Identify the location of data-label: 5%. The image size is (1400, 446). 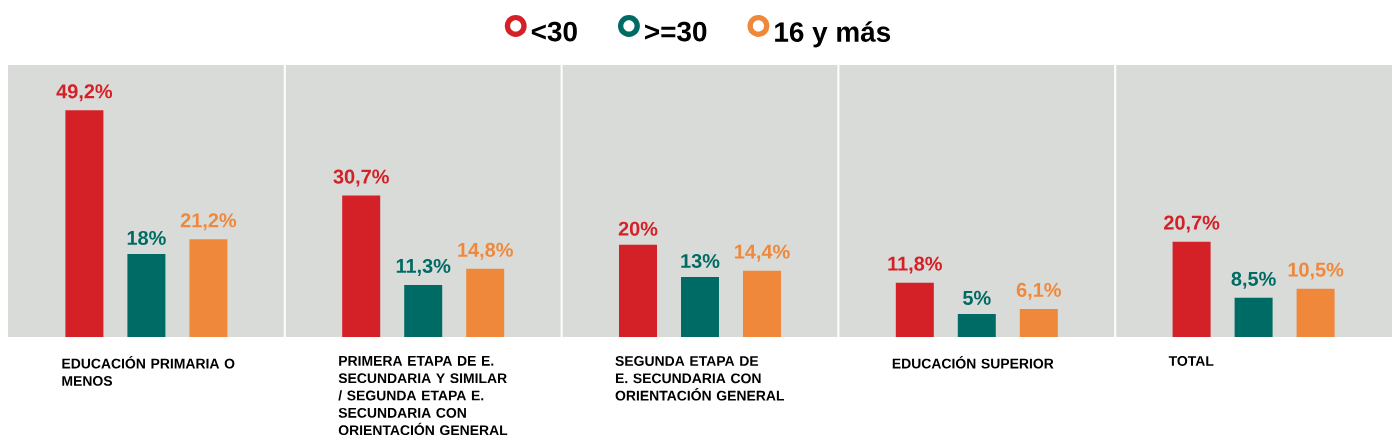
(977, 297).